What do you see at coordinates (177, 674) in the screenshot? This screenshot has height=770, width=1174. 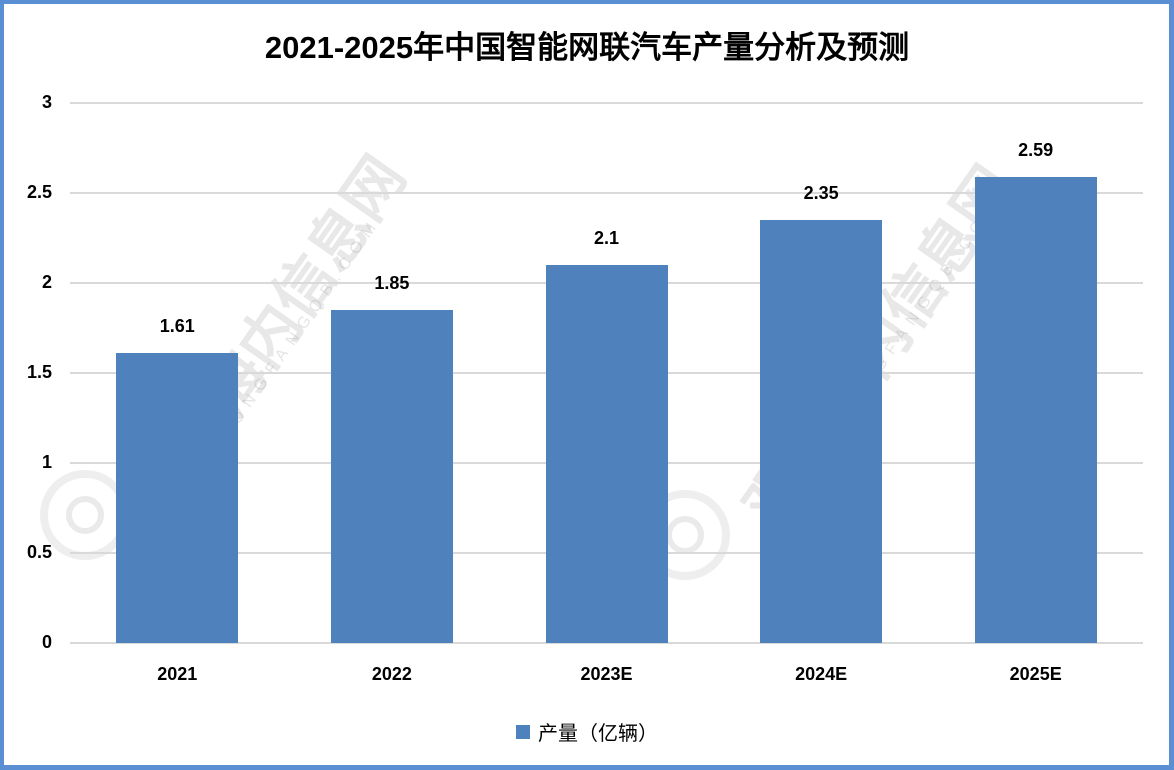 I see `x-tick-label: 2021` at bounding box center [177, 674].